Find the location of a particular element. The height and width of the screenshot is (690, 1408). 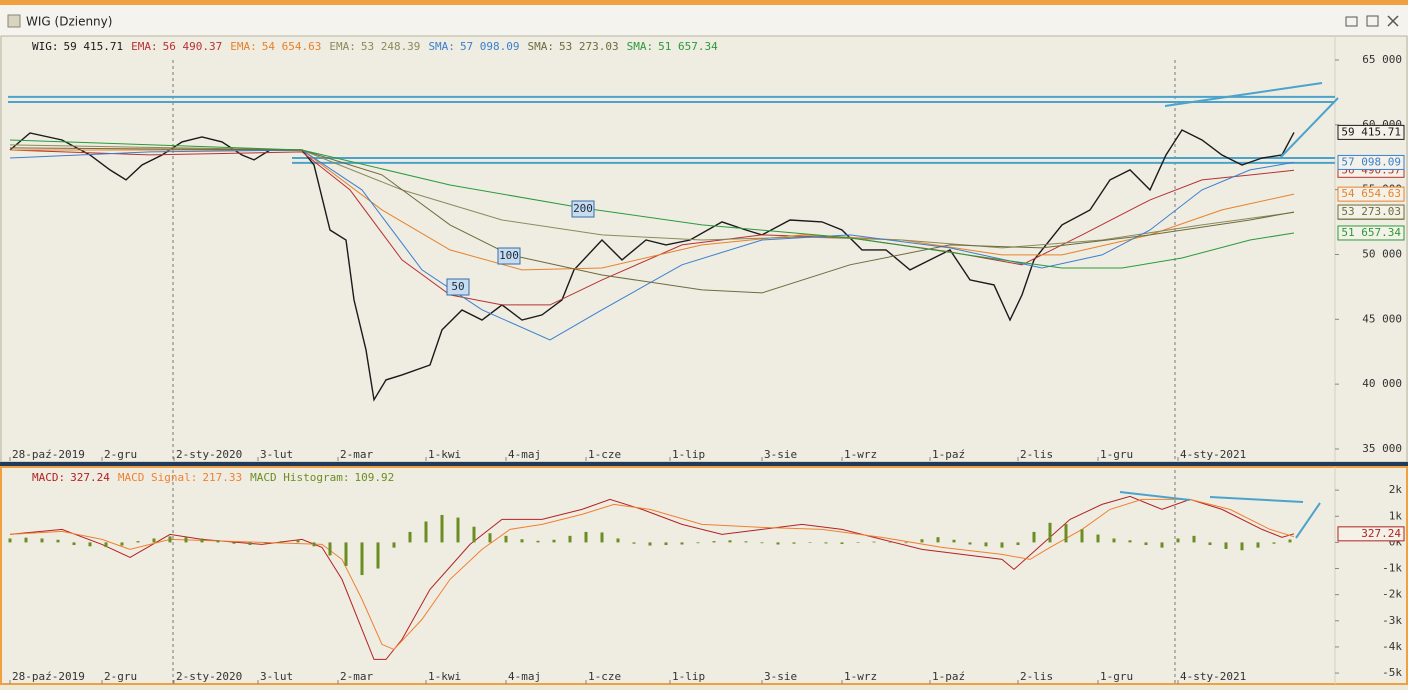

value-box-label: 54 654.63 is located at coordinates (1371, 193).